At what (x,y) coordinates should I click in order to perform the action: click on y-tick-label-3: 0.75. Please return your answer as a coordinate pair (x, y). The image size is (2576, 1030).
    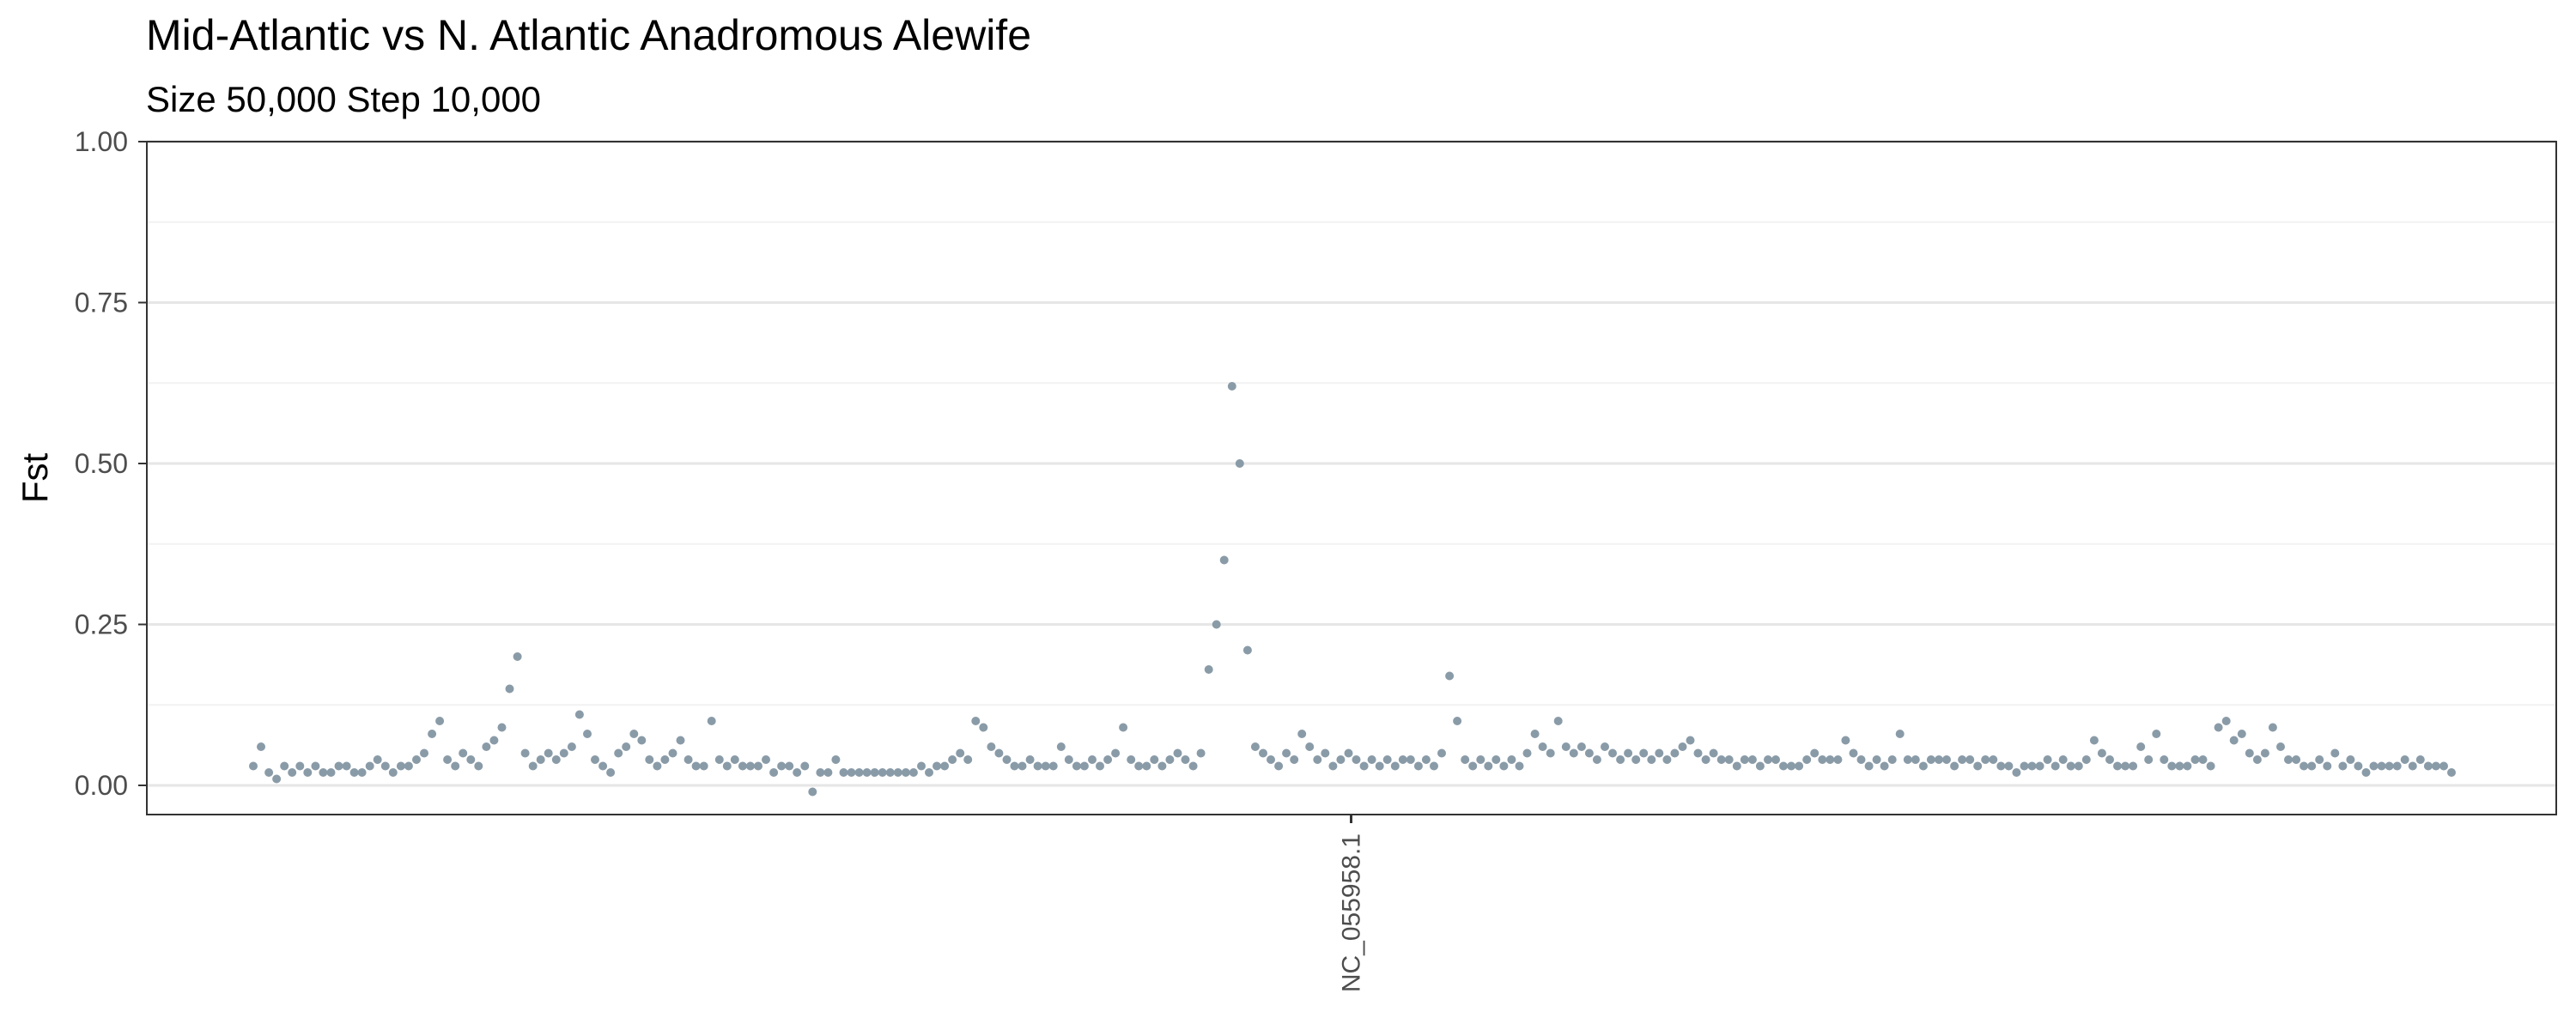
    Looking at the image, I should click on (101, 303).